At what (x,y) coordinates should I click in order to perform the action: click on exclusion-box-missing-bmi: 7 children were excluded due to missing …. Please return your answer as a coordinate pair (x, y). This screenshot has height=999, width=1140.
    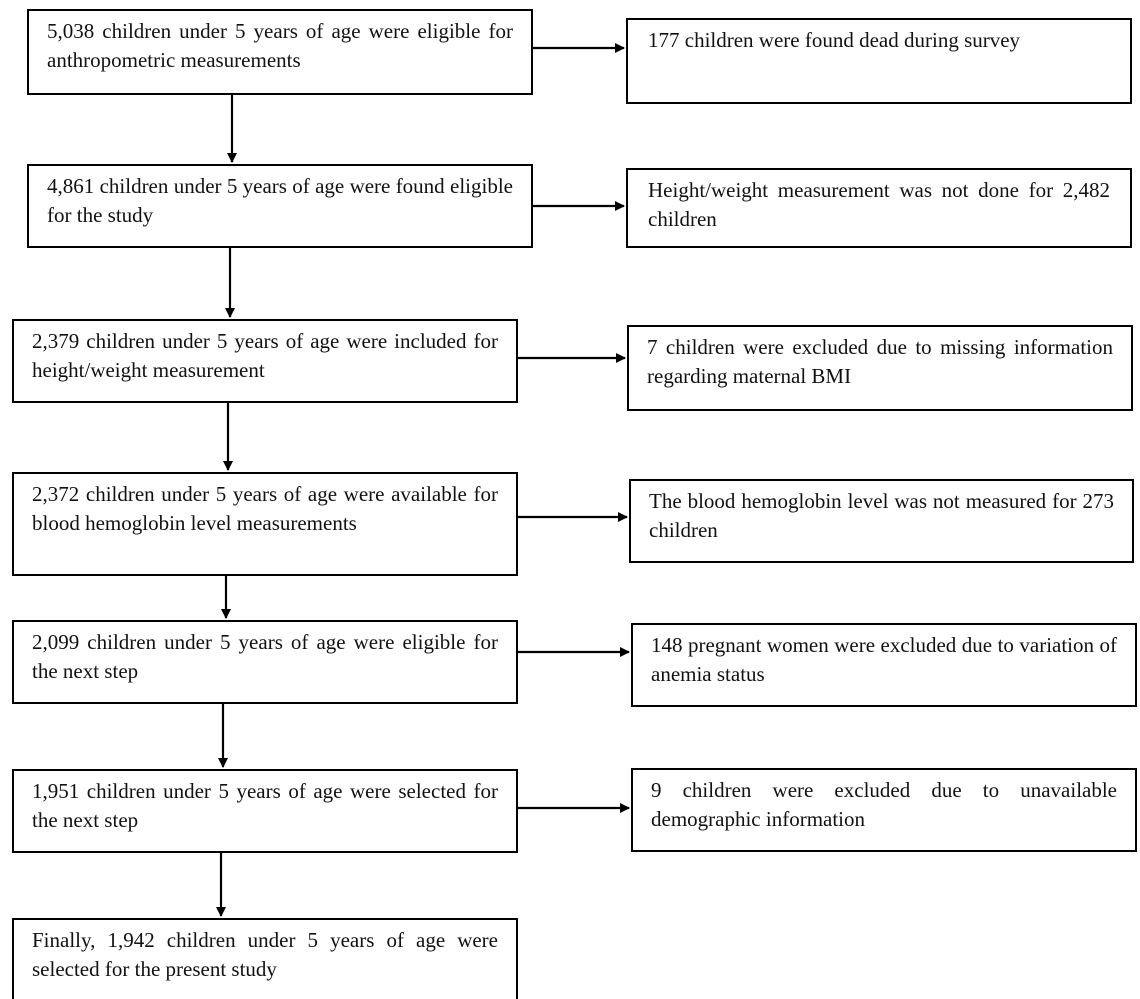
    Looking at the image, I should click on (880, 368).